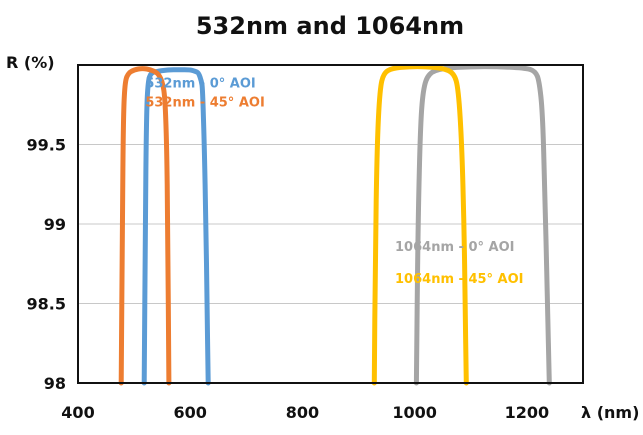 Image resolution: width=643 pixels, height=435 pixels. I want to click on chart-title: 532nm and 1064nm, so click(330, 26).